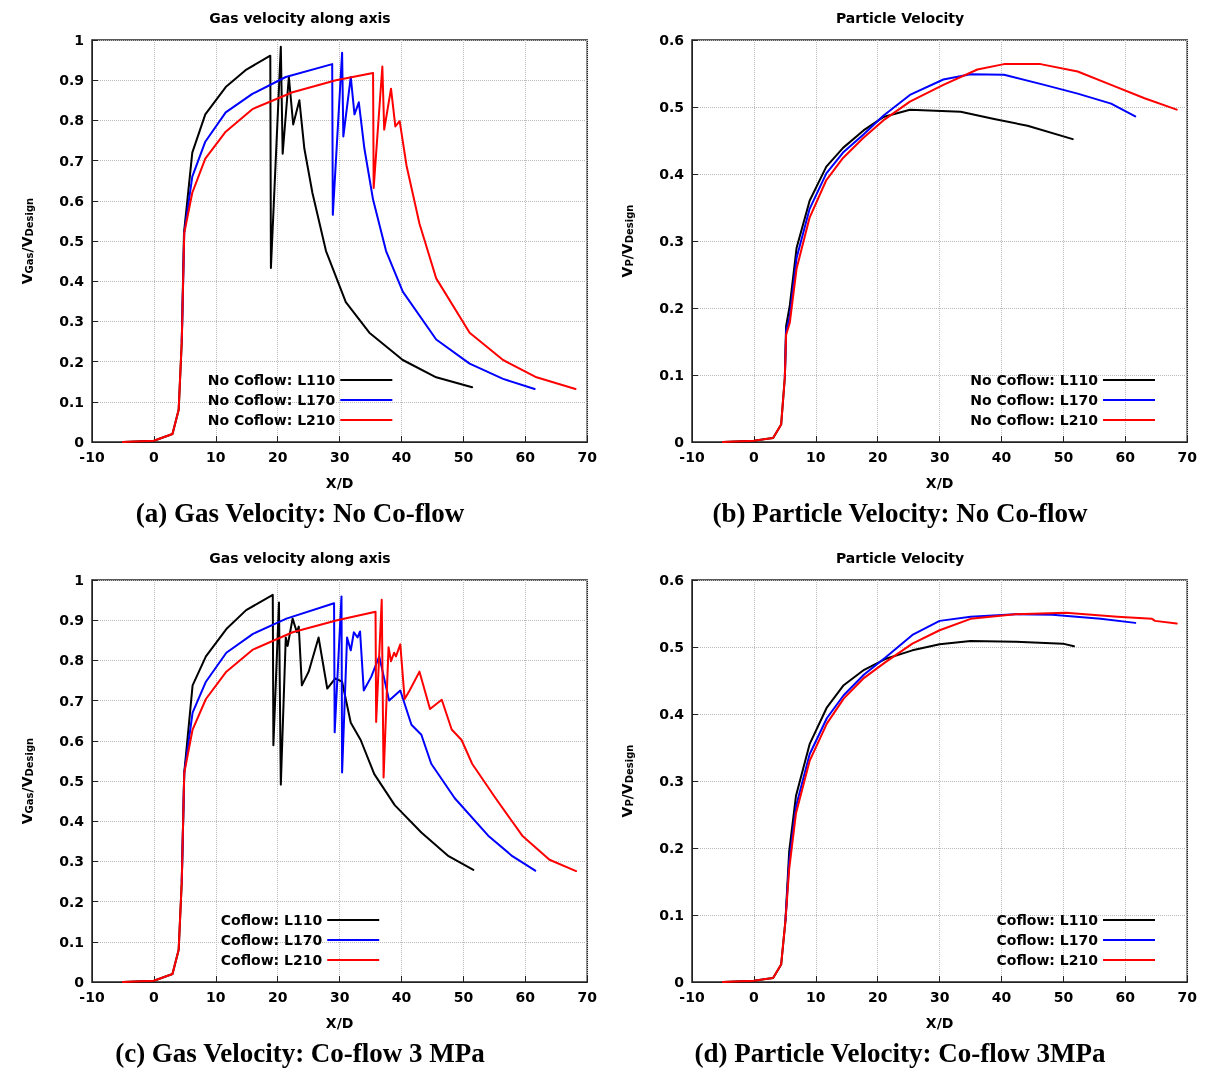 The width and height of the screenshot is (1211, 1086). What do you see at coordinates (300, 1053) in the screenshot?
I see `text: (c) Gas Velocity: Co-flow 3 MPa` at bounding box center [300, 1053].